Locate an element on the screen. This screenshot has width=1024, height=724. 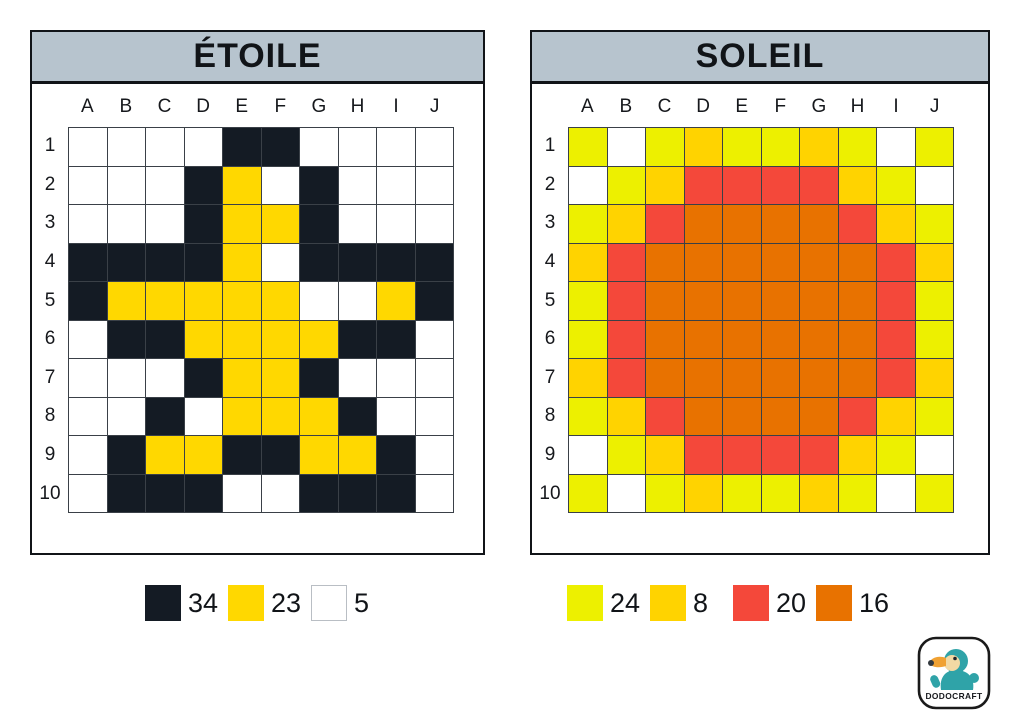
row-label: 1 is located at coordinates (50, 146).